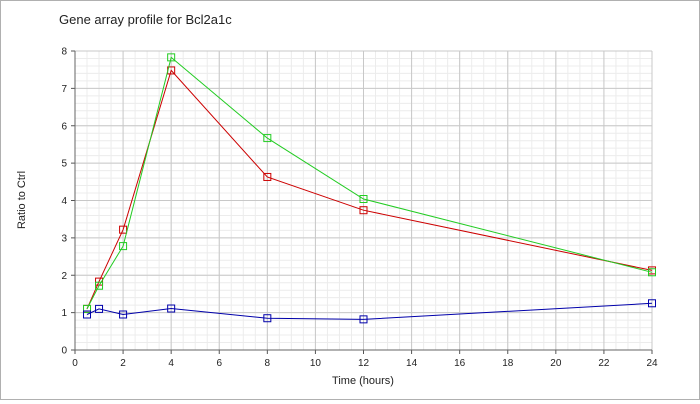 Image resolution: width=700 pixels, height=404 pixels. I want to click on x-tick-label: 18, so click(508, 363).